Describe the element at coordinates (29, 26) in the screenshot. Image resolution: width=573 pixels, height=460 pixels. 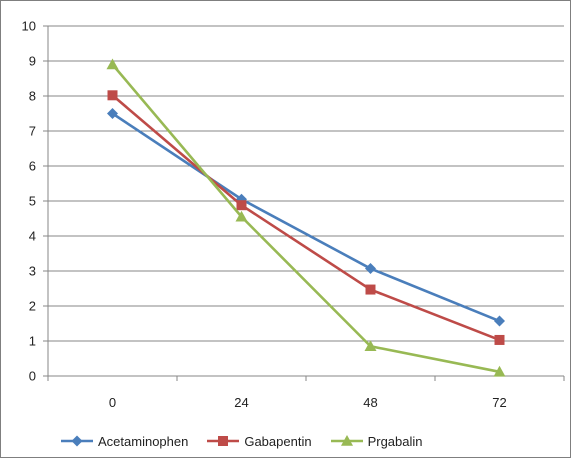
I see `y-tick-label: 10` at that location.